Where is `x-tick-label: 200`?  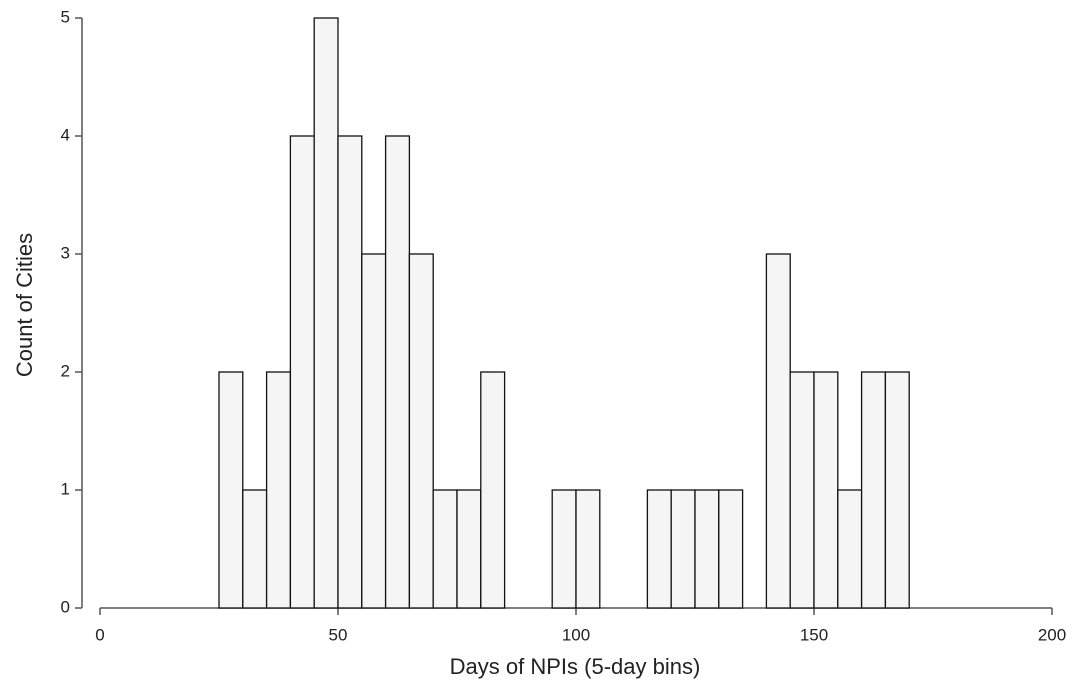 x-tick-label: 200 is located at coordinates (1052, 634).